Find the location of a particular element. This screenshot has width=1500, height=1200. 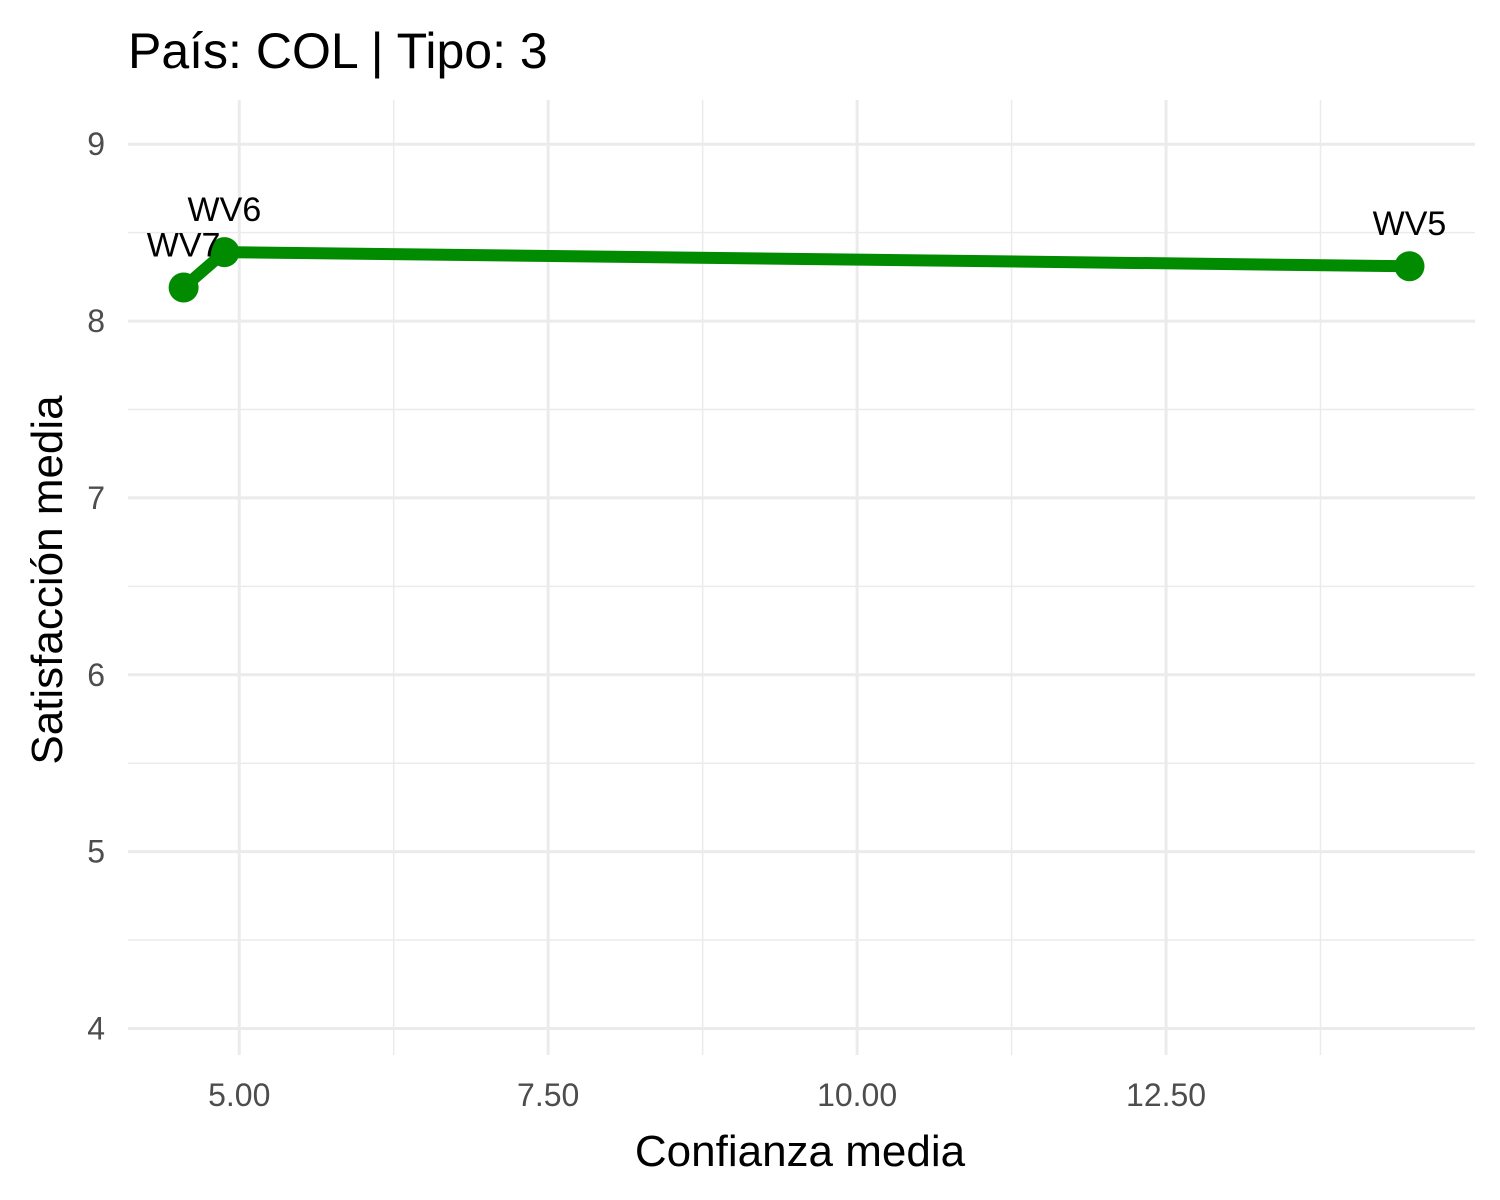

y-axis-title: Satisfacción media is located at coordinates (47, 580).